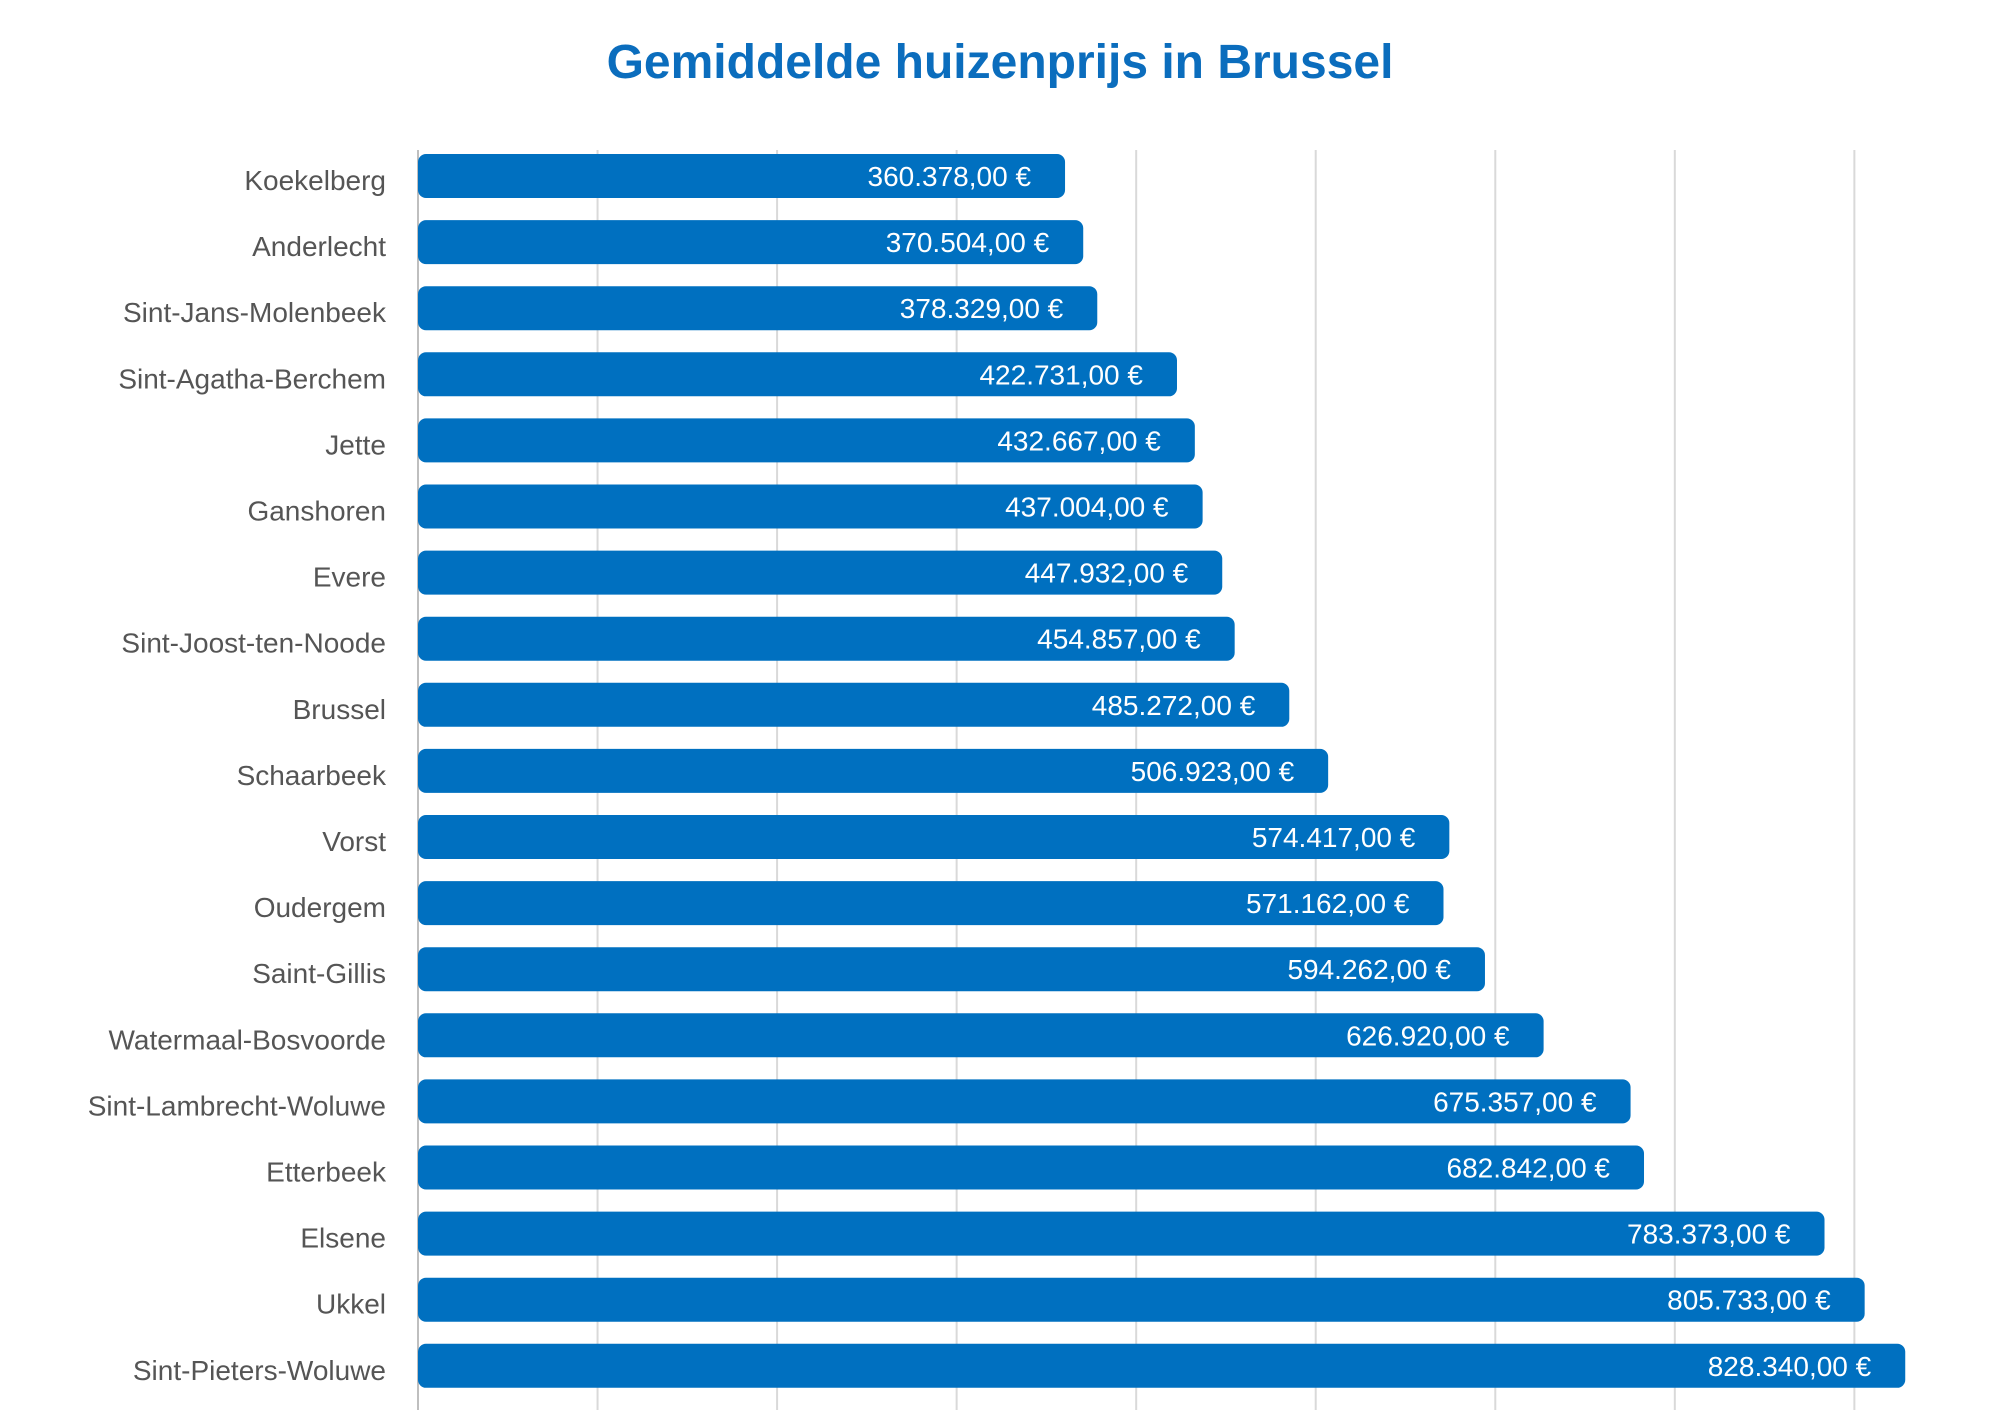 The width and height of the screenshot is (2000, 1410). Describe the element at coordinates (343, 1238) in the screenshot. I see `category-label: Elsene` at that location.